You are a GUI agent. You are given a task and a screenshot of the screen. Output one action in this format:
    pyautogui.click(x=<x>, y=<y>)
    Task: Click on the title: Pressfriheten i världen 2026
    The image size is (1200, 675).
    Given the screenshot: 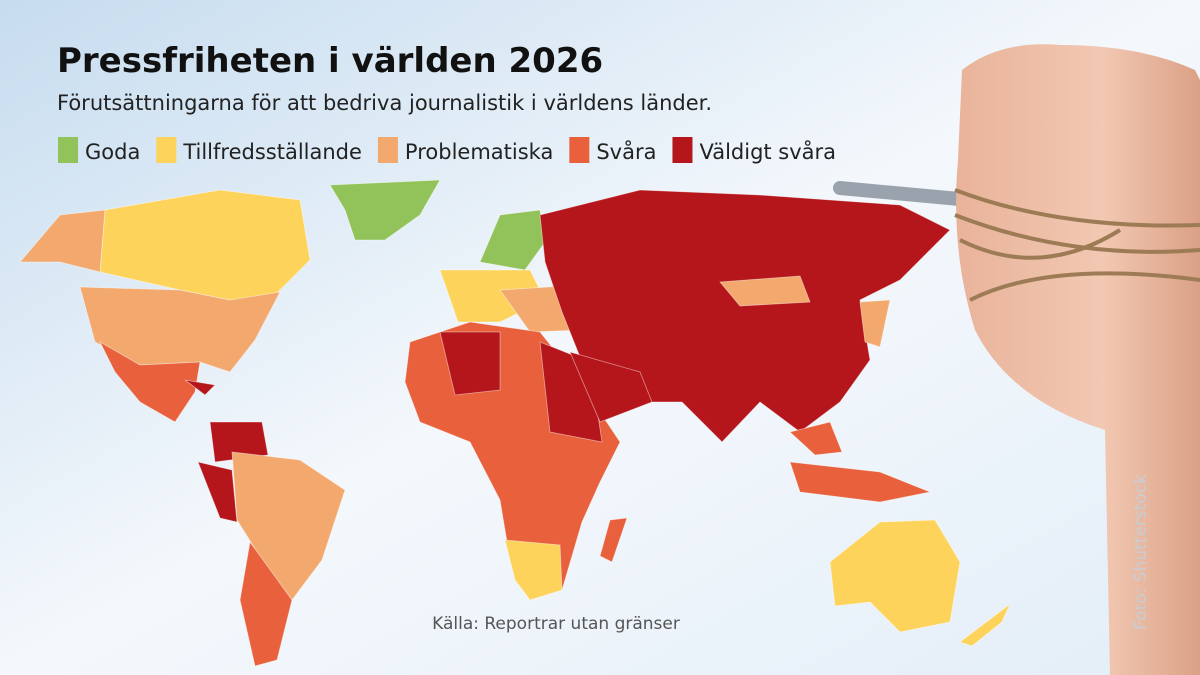 What is the action you would take?
    pyautogui.click(x=330, y=61)
    